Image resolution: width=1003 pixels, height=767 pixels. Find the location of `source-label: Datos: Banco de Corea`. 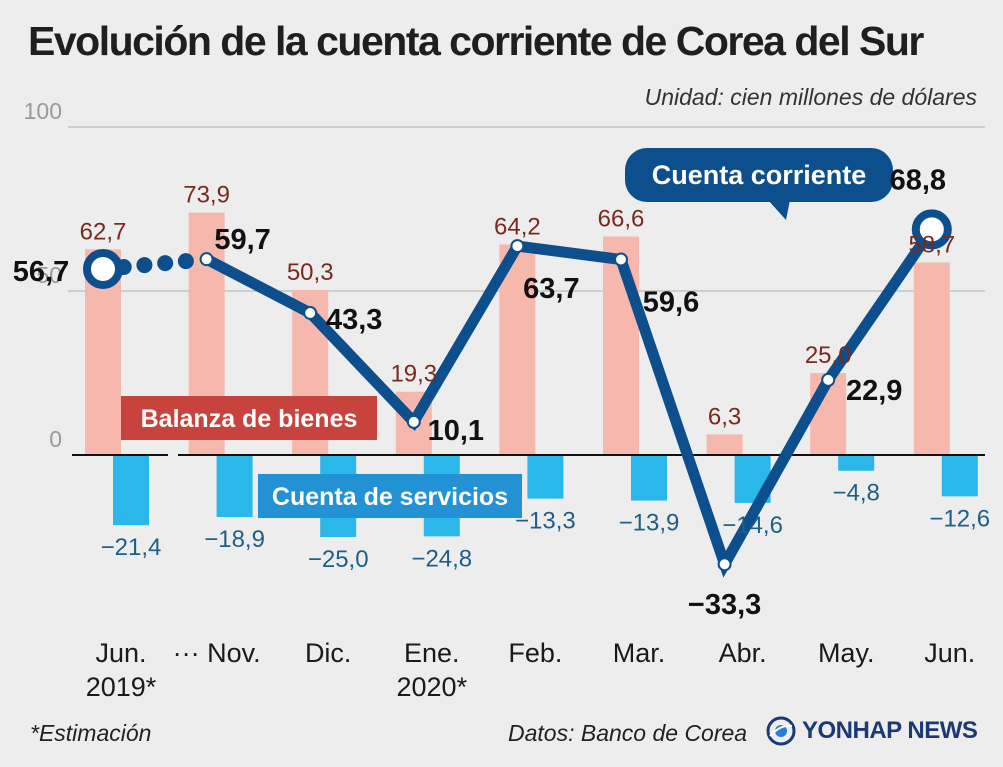

source-label: Datos: Banco de Corea is located at coordinates (628, 733).